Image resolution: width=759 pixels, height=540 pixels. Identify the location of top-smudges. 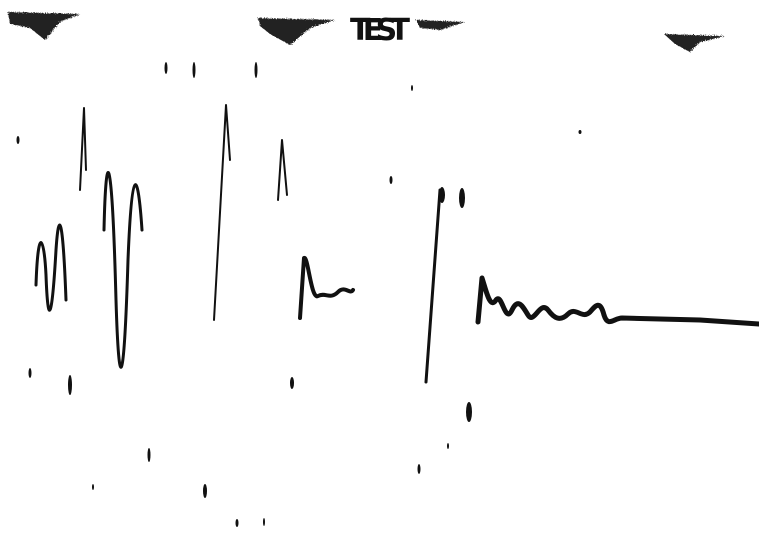
(366, 32).